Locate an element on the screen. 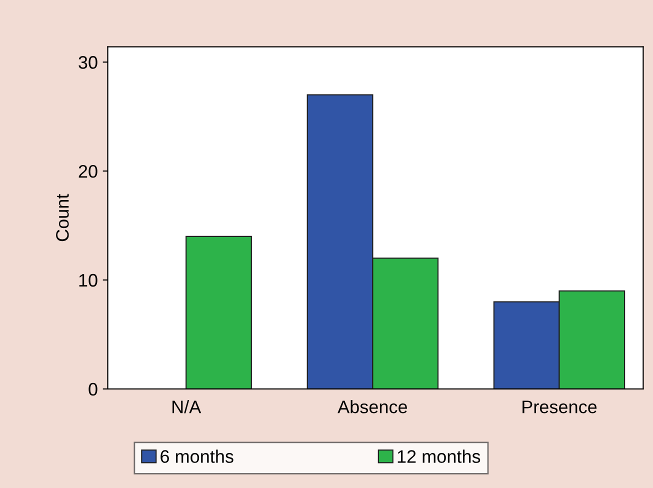 The height and width of the screenshot is (488, 653). y-tick-label: 30 is located at coordinates (88, 62).